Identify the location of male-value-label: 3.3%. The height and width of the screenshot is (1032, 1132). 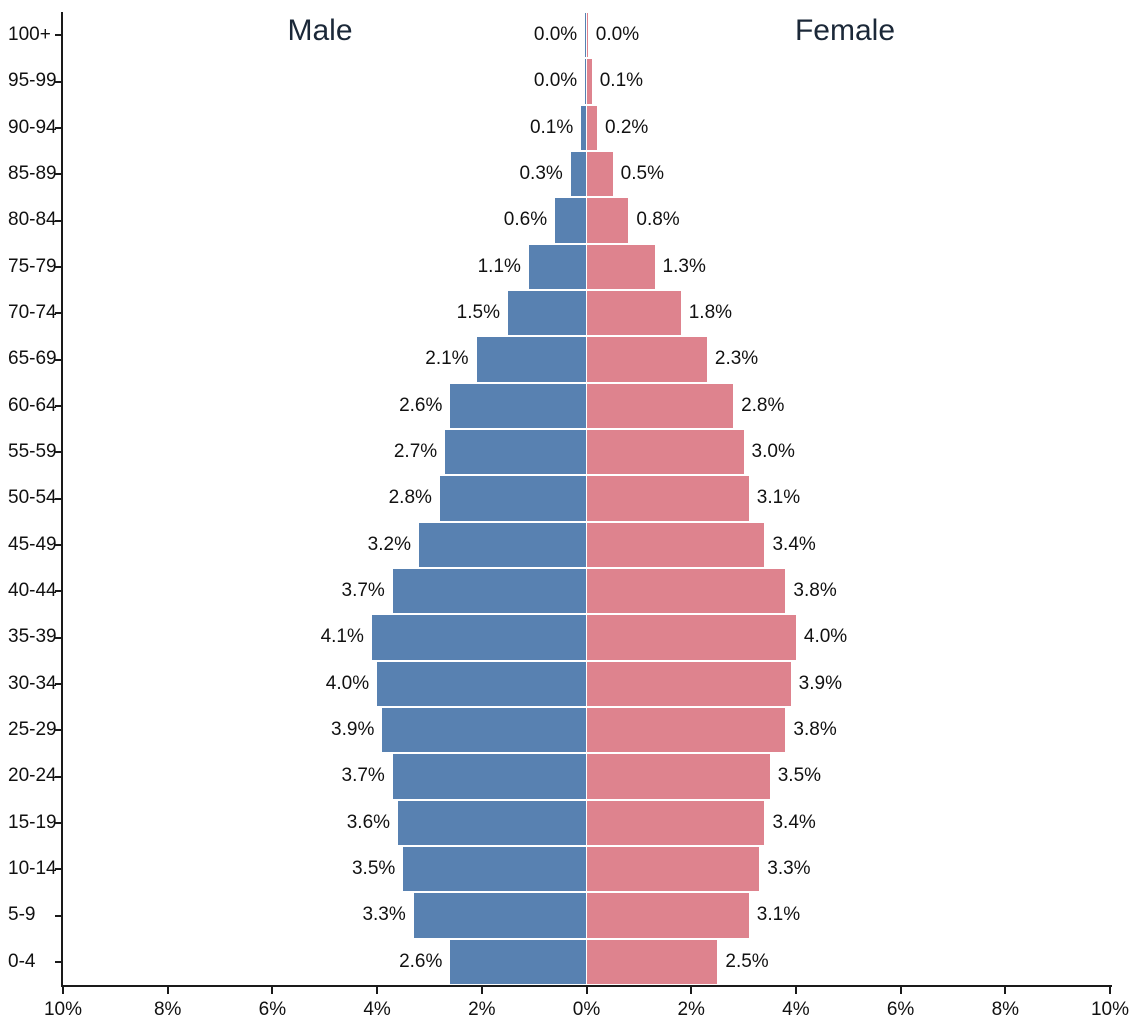
(384, 915).